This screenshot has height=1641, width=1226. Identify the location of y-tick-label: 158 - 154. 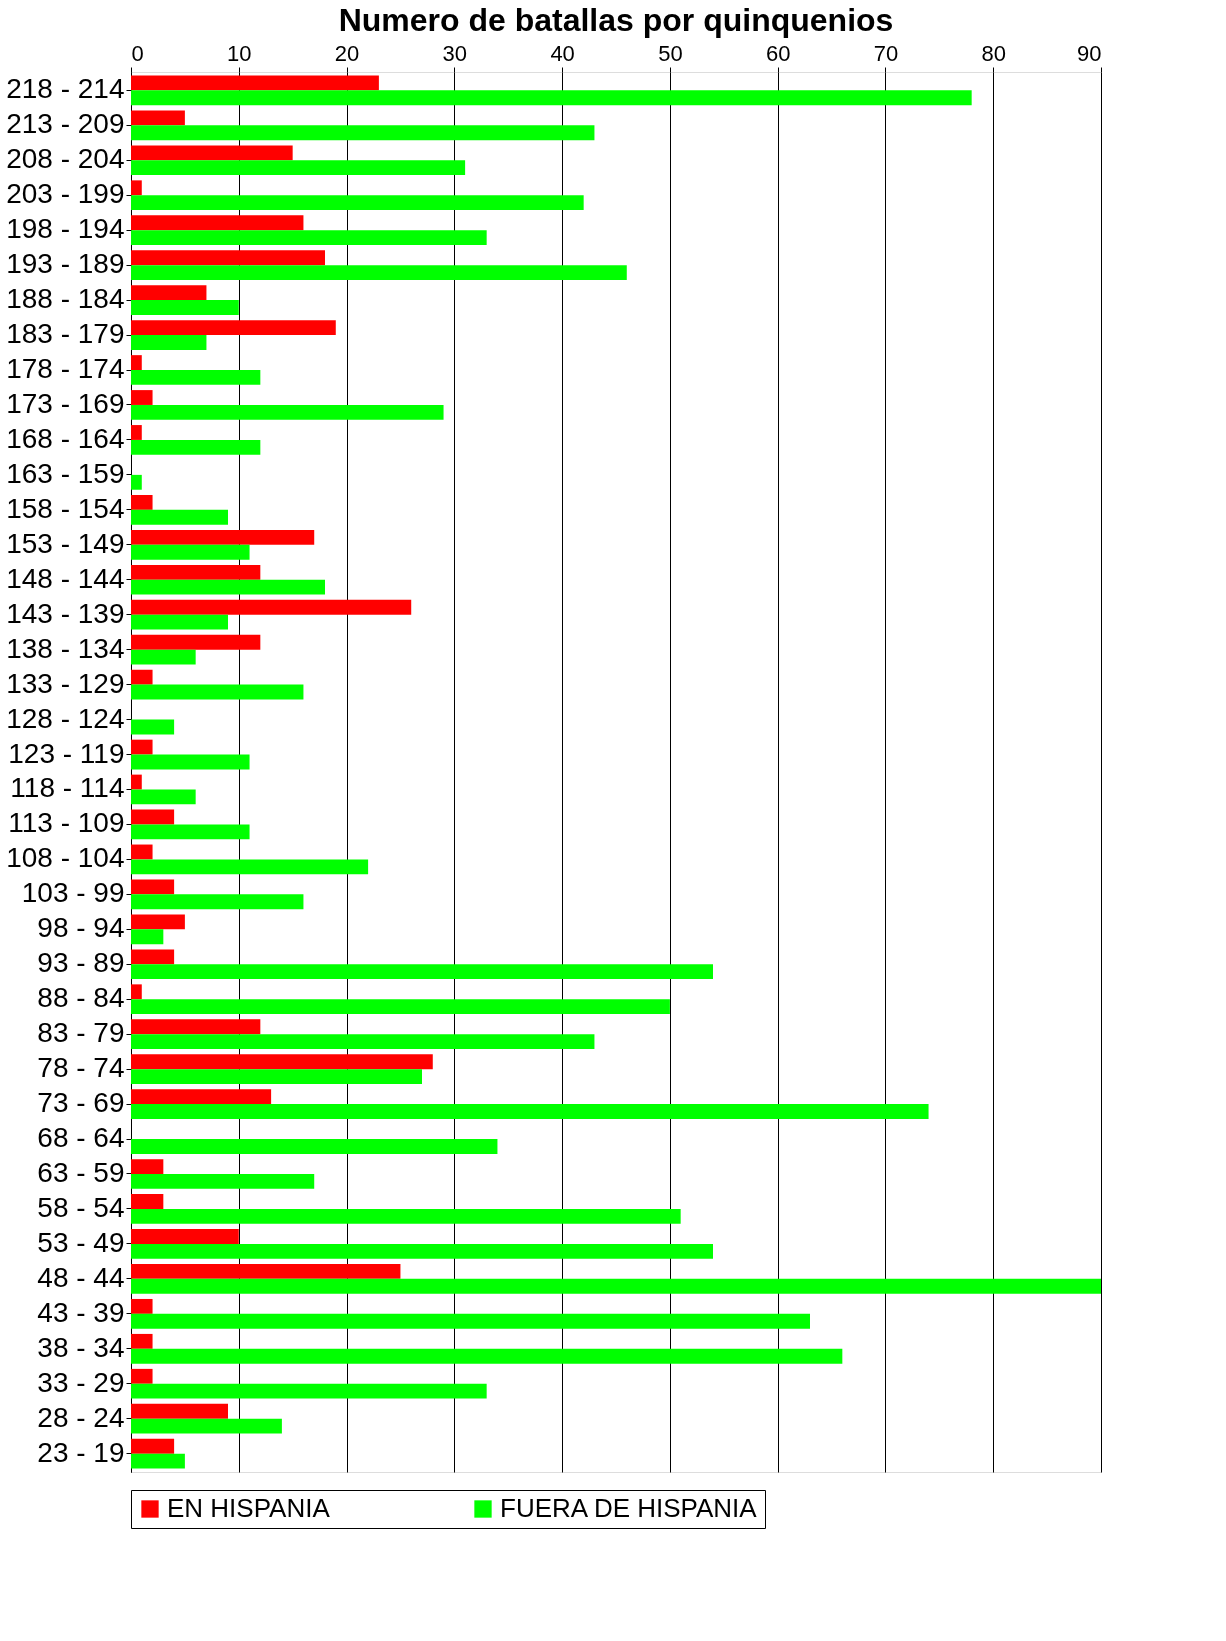
(65, 508).